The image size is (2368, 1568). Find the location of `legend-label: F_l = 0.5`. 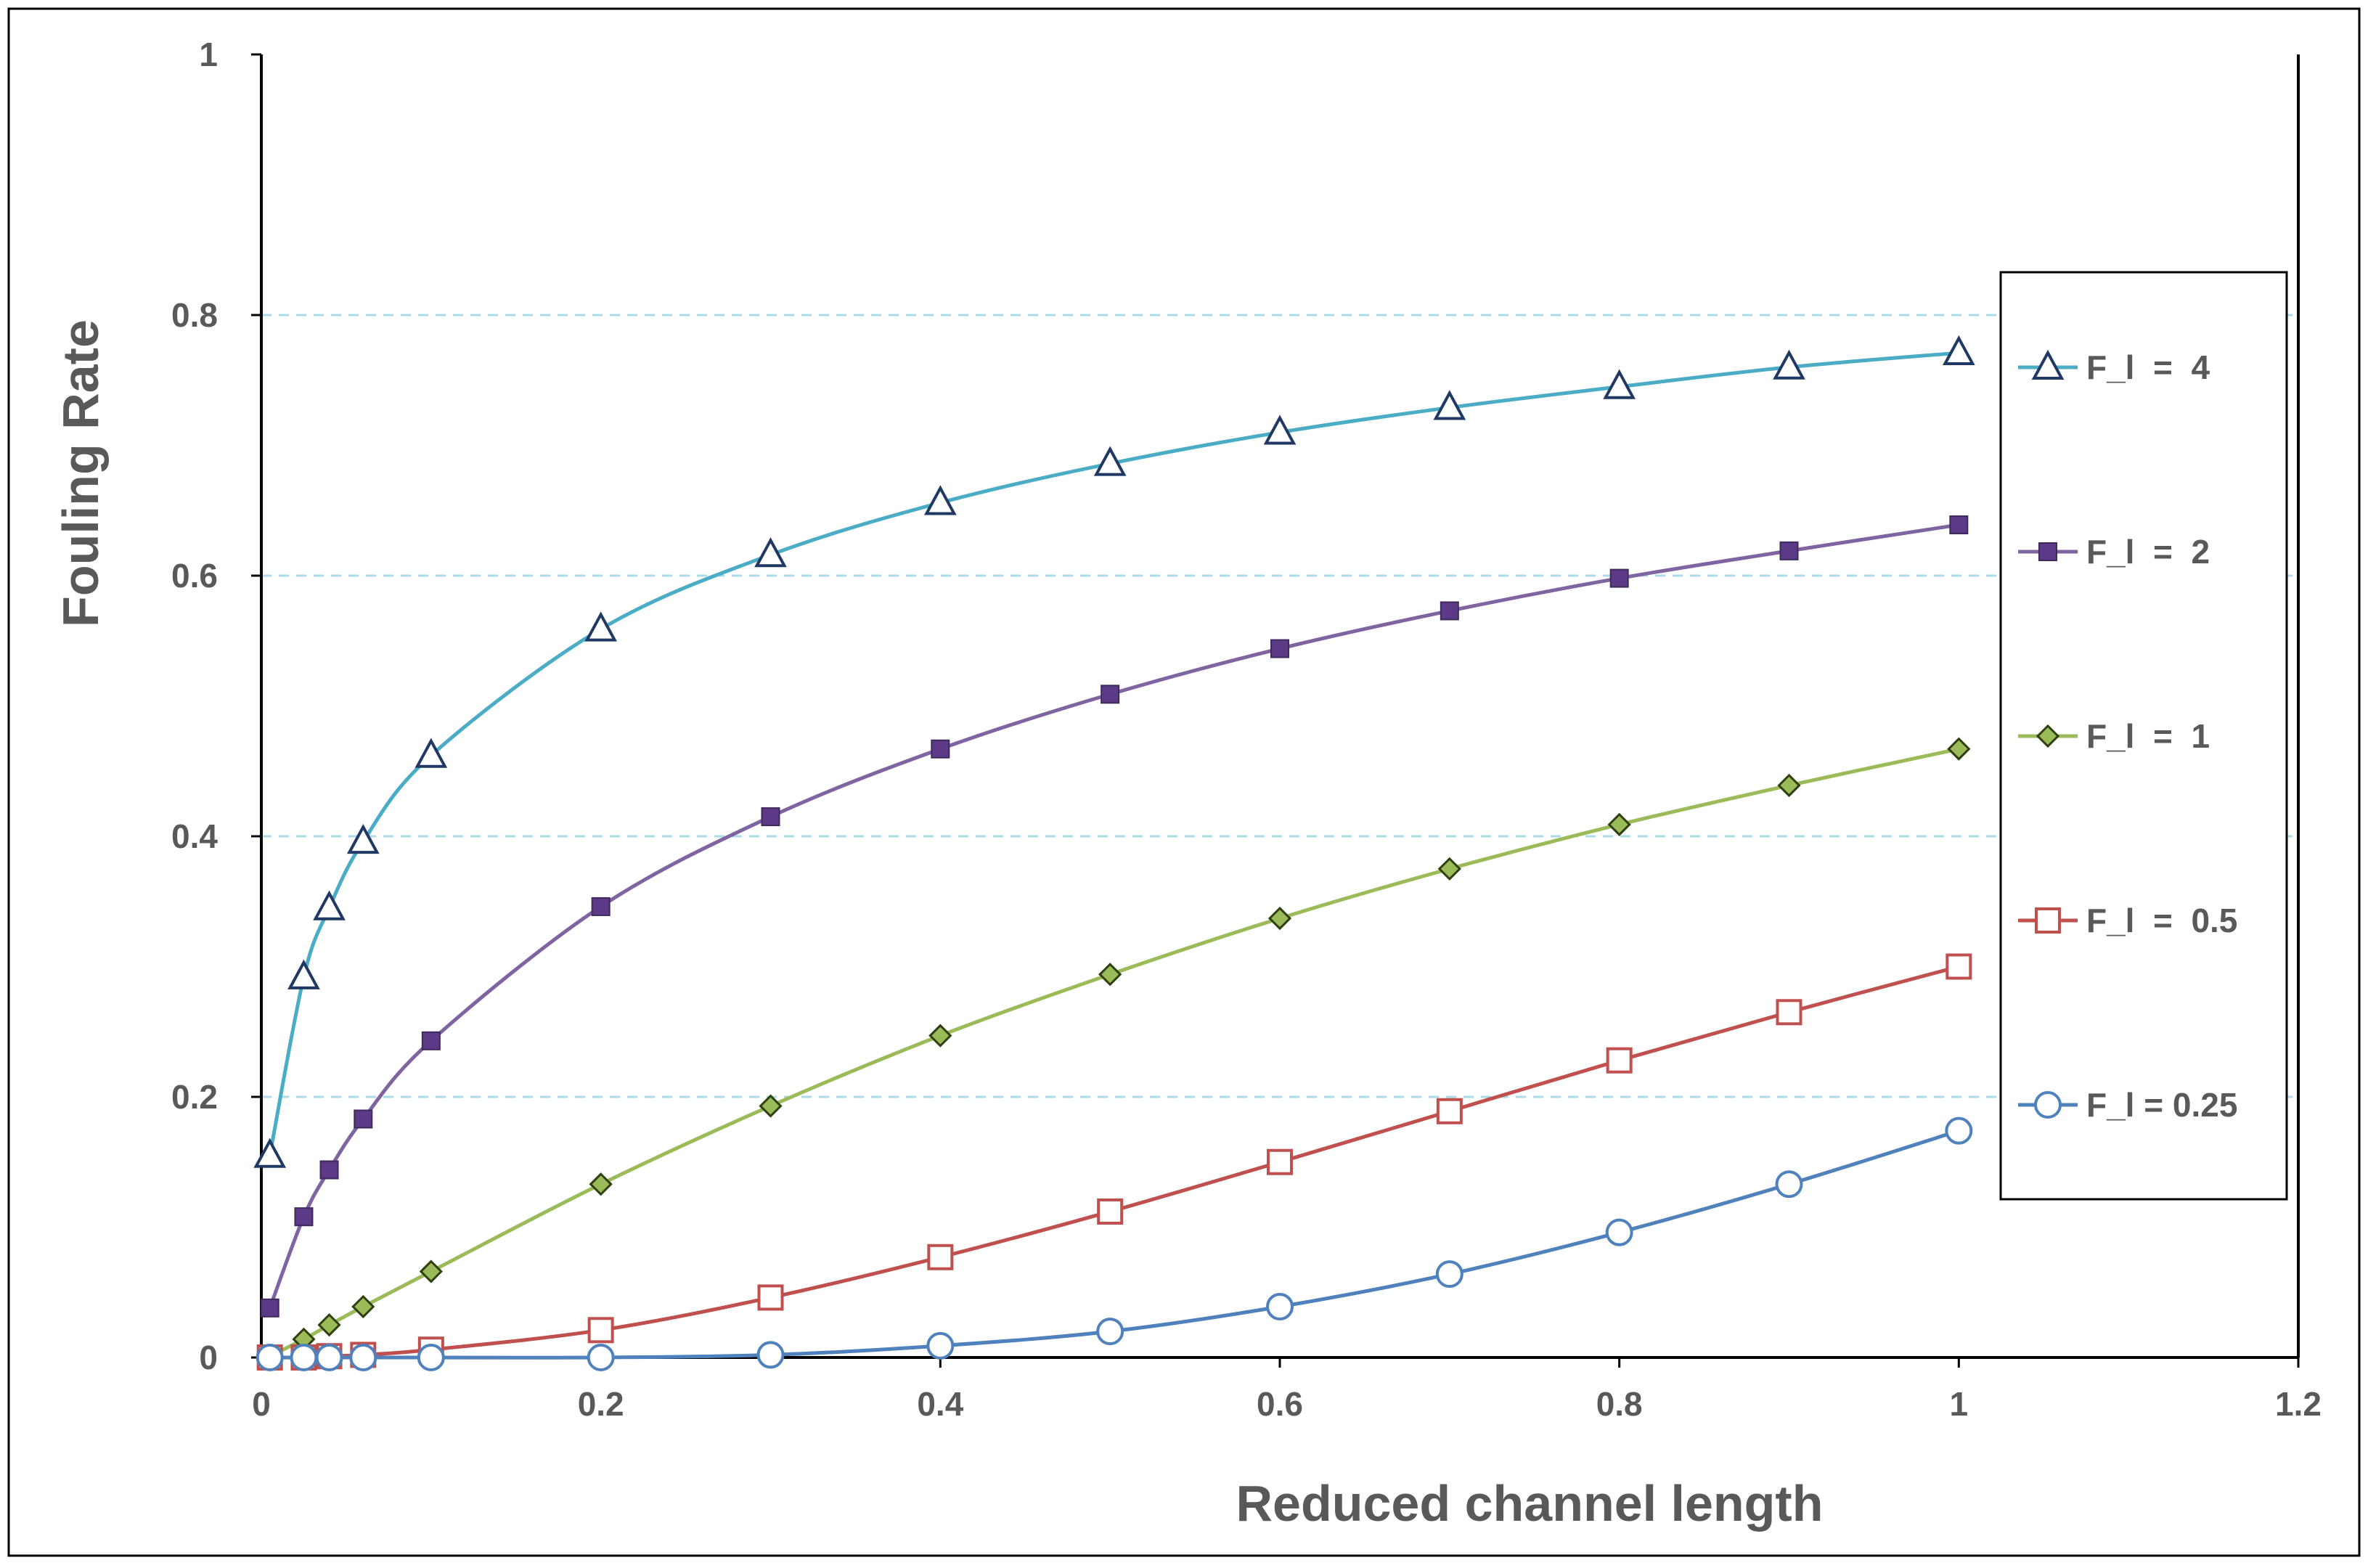

legend-label: F_l = 0.5 is located at coordinates (2161, 921).